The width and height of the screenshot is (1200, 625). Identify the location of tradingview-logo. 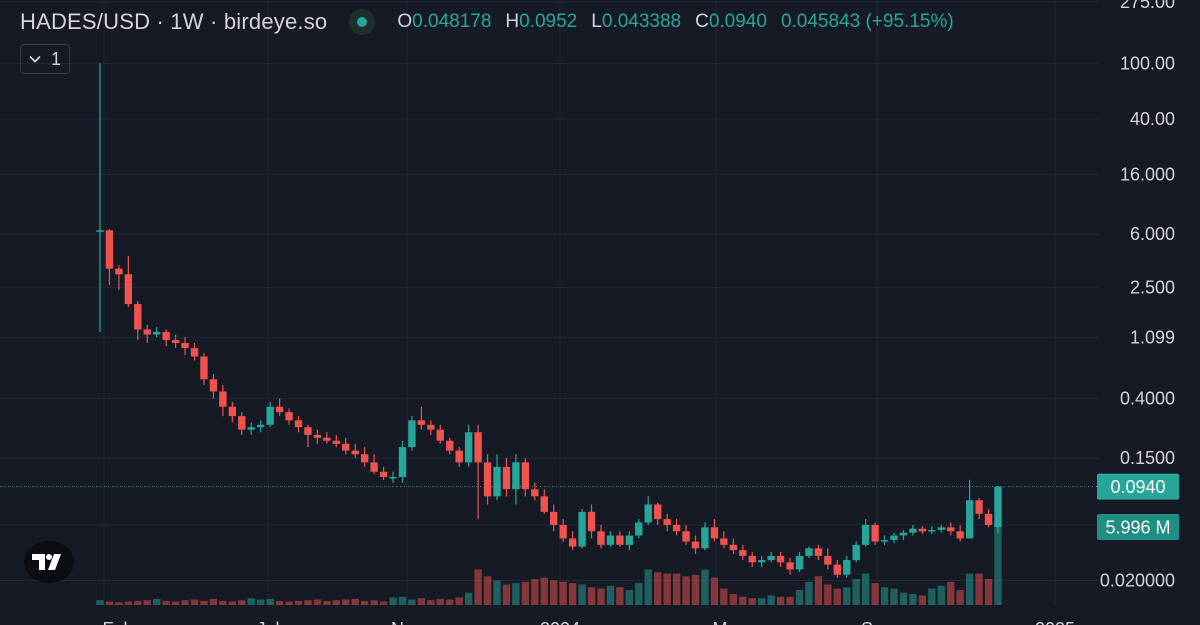
(49, 562).